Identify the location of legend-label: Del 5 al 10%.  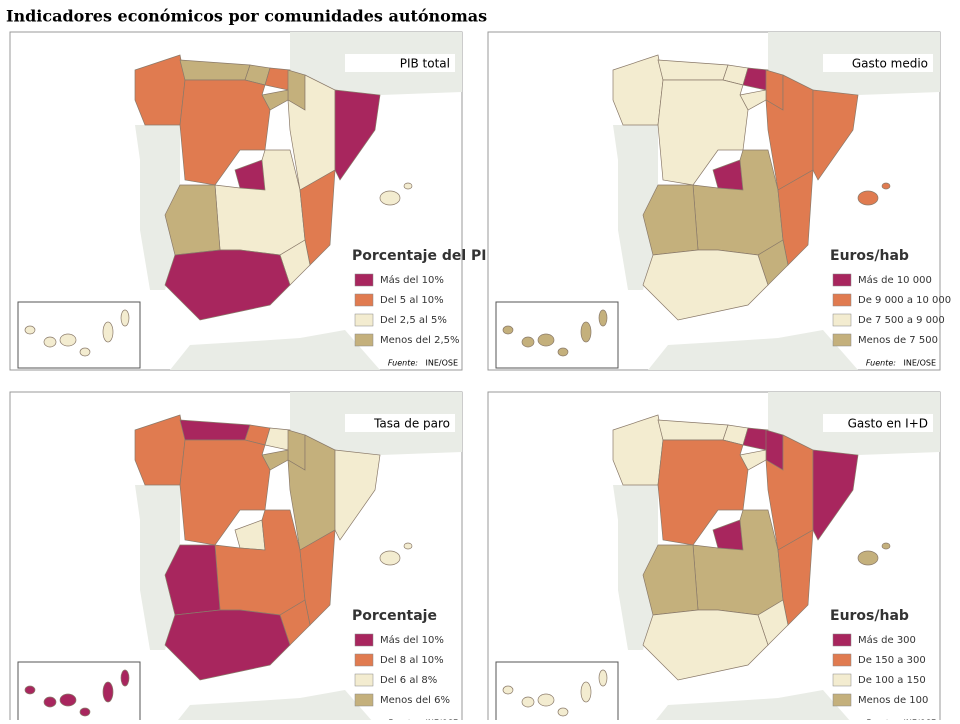
(412, 300).